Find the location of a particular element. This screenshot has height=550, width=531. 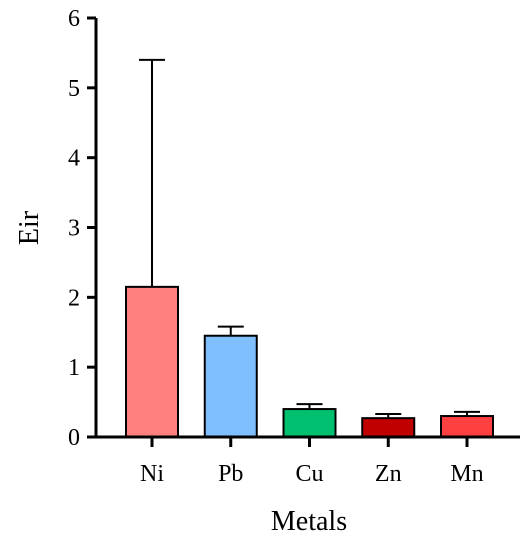

y-tick-label: 4 is located at coordinates (74, 159).